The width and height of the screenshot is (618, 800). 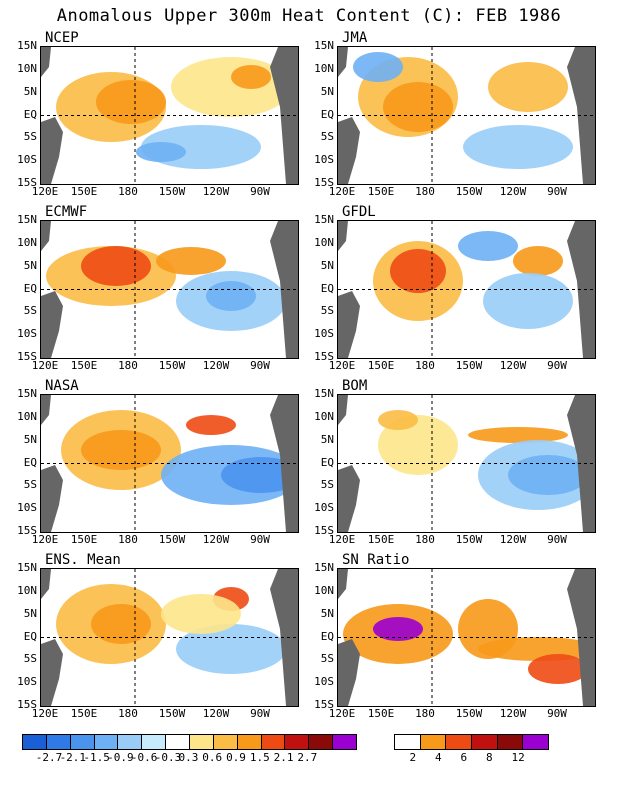 What do you see at coordinates (62, 386) in the screenshot?
I see `panel-title: NASA` at bounding box center [62, 386].